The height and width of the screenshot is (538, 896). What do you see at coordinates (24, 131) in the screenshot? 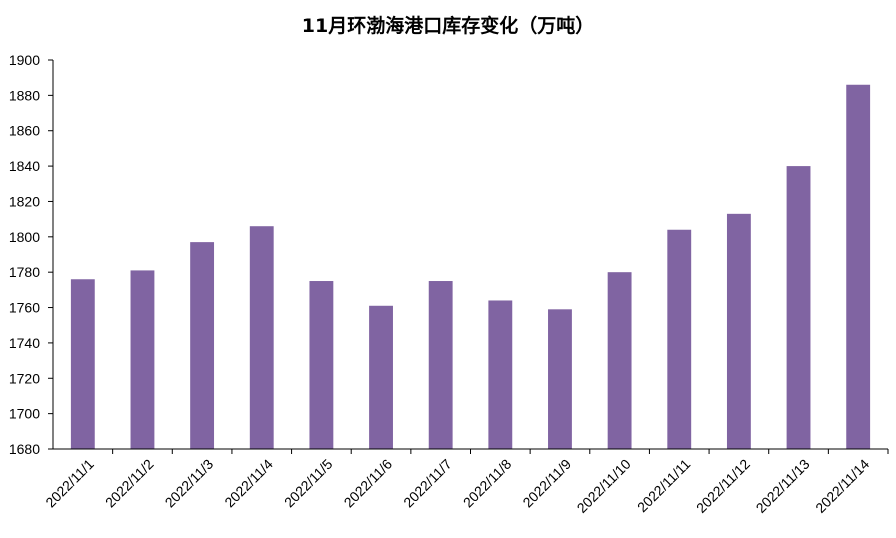
I see `y-tick-label: 1860` at bounding box center [24, 131].